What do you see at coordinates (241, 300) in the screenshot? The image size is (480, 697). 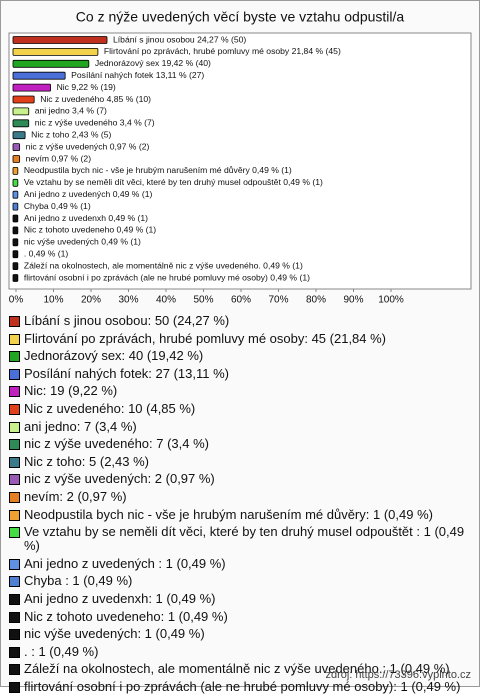 I see `x-tick-label: 60%` at bounding box center [241, 300].